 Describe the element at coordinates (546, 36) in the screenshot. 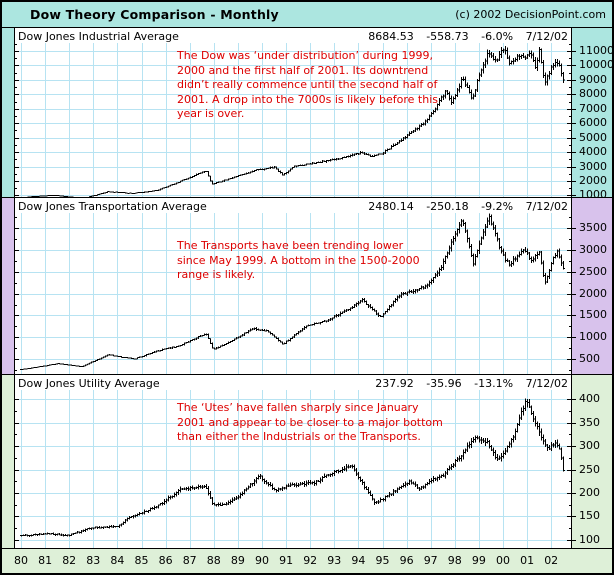

I see `industrials-quote-date: 7/12/02` at that location.